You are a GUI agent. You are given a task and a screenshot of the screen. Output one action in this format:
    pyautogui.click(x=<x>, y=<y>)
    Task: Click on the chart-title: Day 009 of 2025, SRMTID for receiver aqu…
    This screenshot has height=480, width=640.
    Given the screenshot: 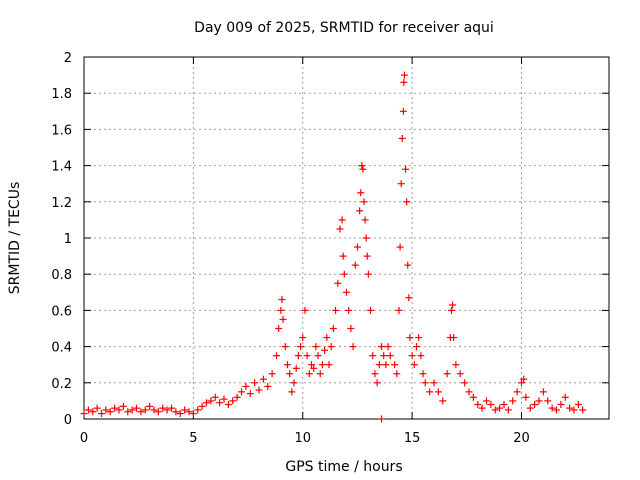 What is the action you would take?
    pyautogui.click(x=344, y=28)
    